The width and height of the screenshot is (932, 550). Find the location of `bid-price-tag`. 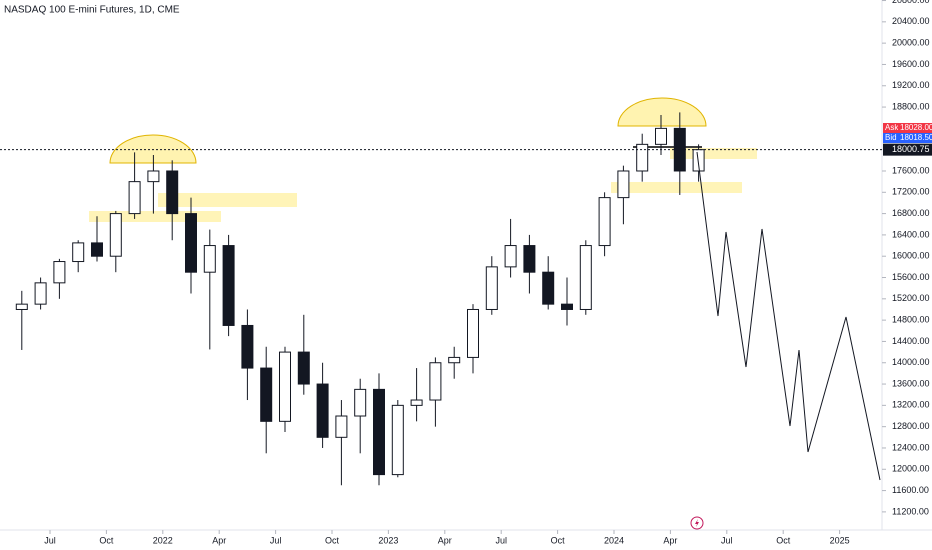

bid-price-tag is located at coordinates (915, 138).